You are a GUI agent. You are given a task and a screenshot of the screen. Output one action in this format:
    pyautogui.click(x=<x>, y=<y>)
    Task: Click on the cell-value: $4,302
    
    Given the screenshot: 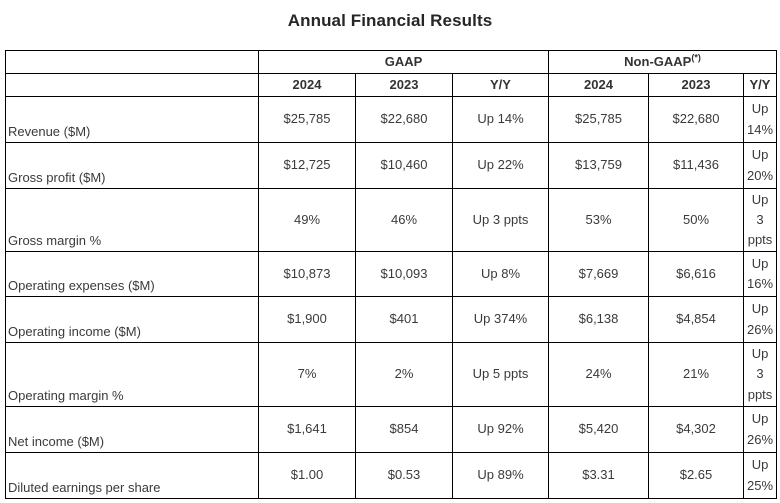 What is the action you would take?
    pyautogui.click(x=696, y=429)
    